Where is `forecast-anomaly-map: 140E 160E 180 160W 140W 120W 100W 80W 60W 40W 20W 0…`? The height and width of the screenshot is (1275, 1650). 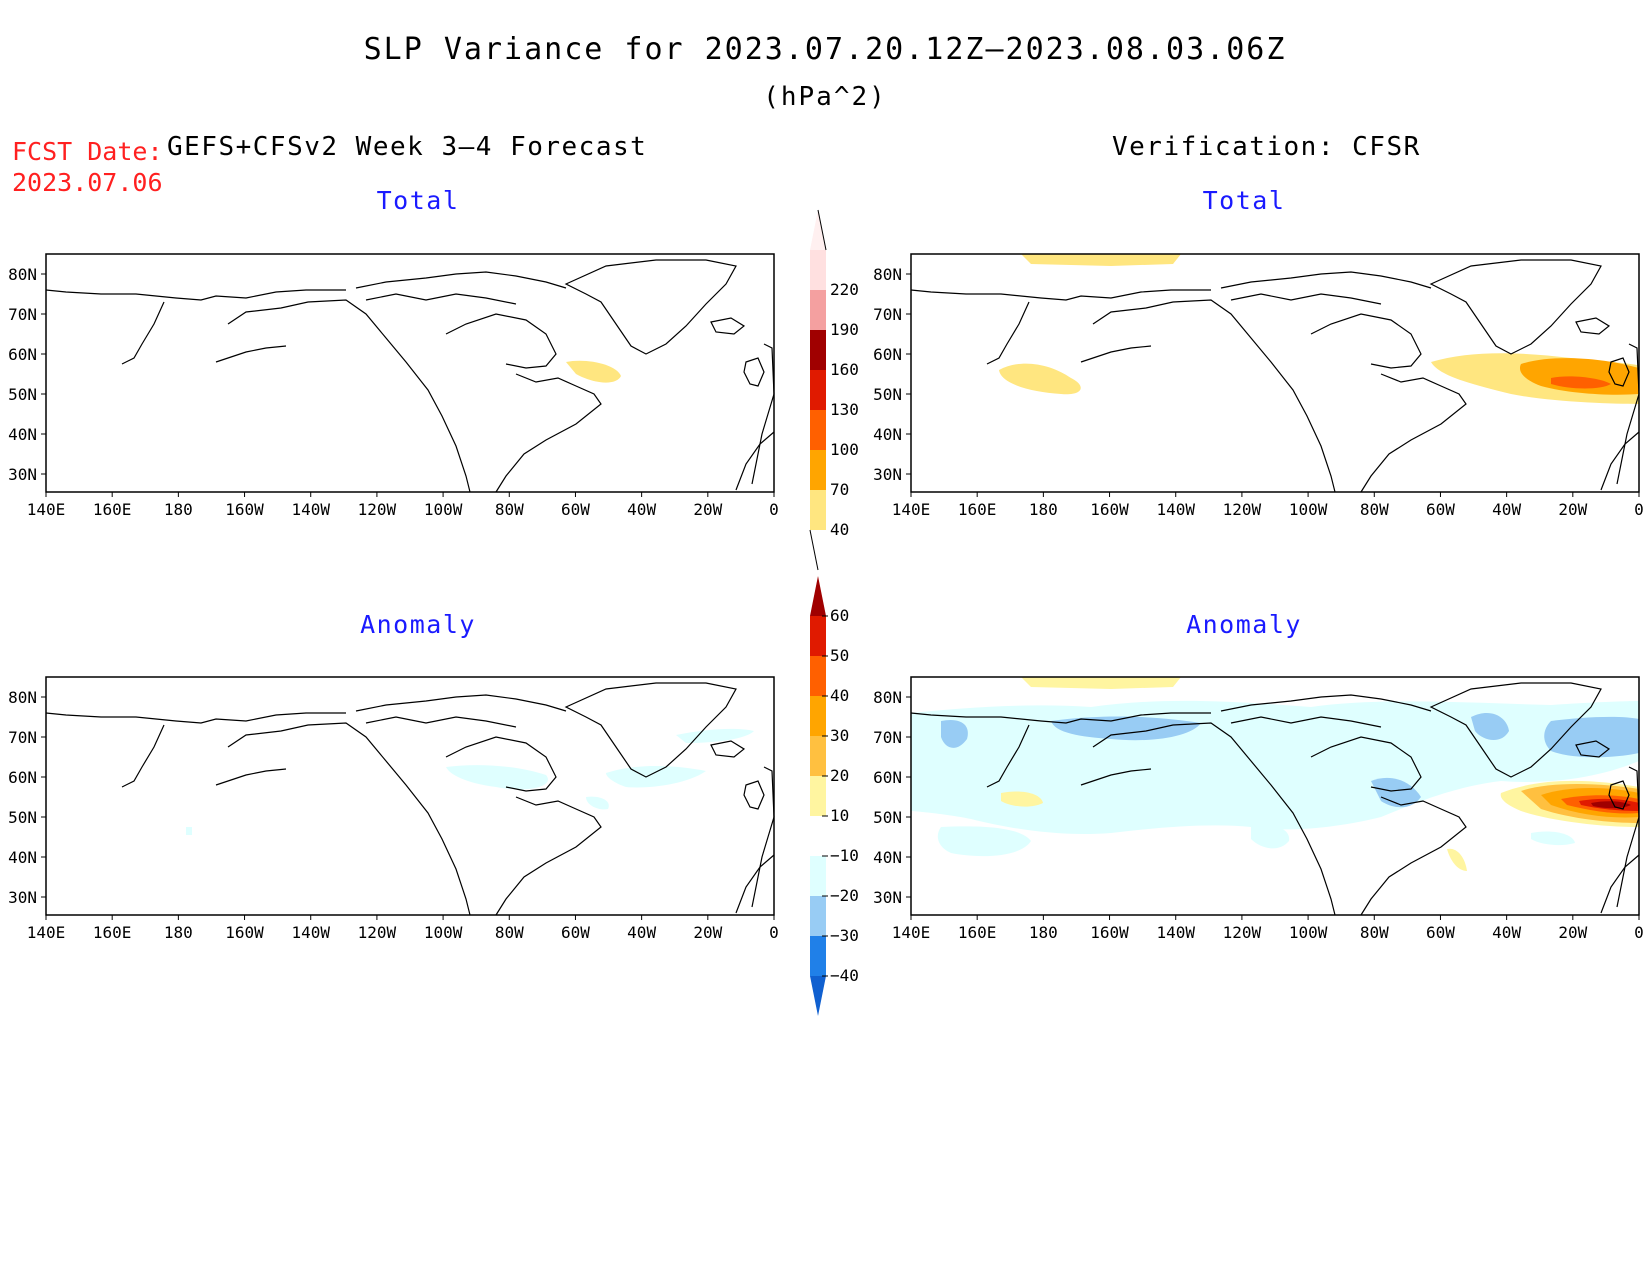 forecast-anomaly-map: 140E 160E 180 160W 140W 120W 100W 80W 60W 40W 20W 0… is located at coordinates (393, 809).